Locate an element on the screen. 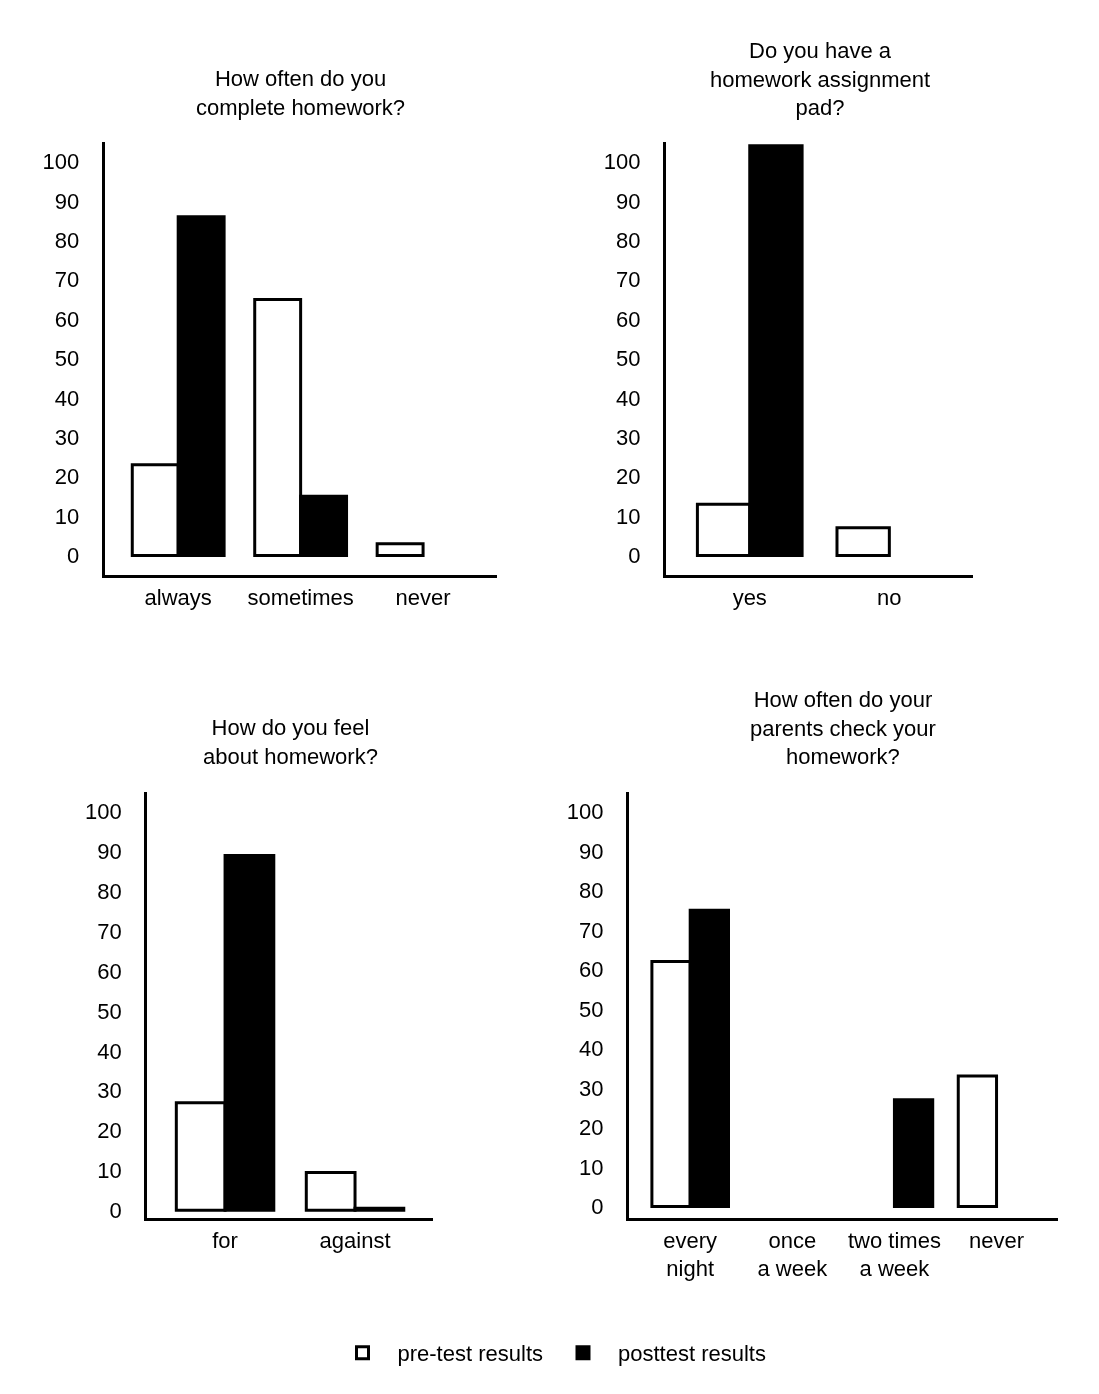 The height and width of the screenshot is (1394, 1099). chart-title: Do you have a homework assignment pad? is located at coordinates (820, 79).